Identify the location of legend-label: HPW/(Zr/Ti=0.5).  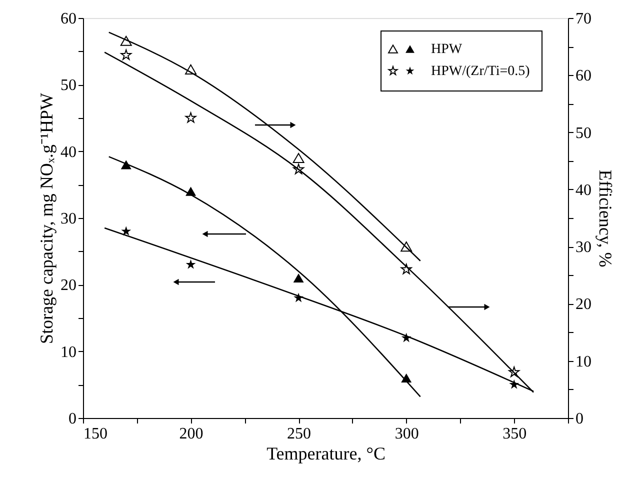
(480, 71).